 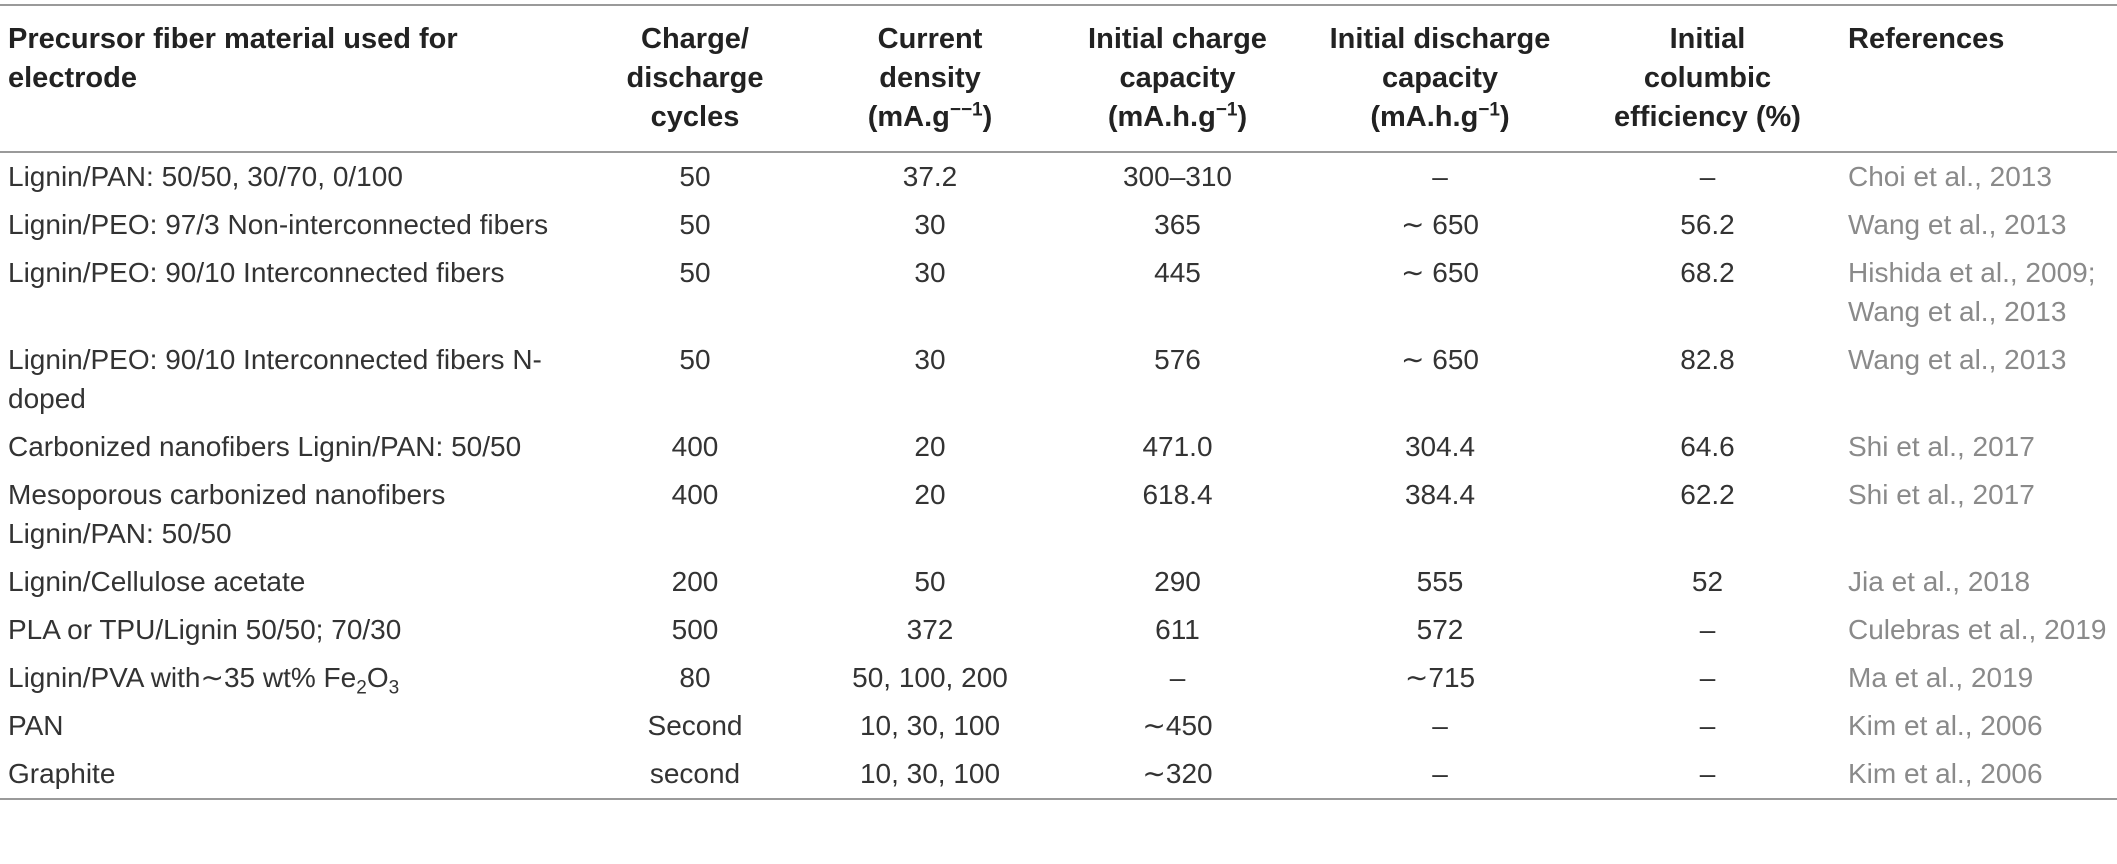 What do you see at coordinates (1950, 176) in the screenshot?
I see `reference-link: Choi et al., 2013` at bounding box center [1950, 176].